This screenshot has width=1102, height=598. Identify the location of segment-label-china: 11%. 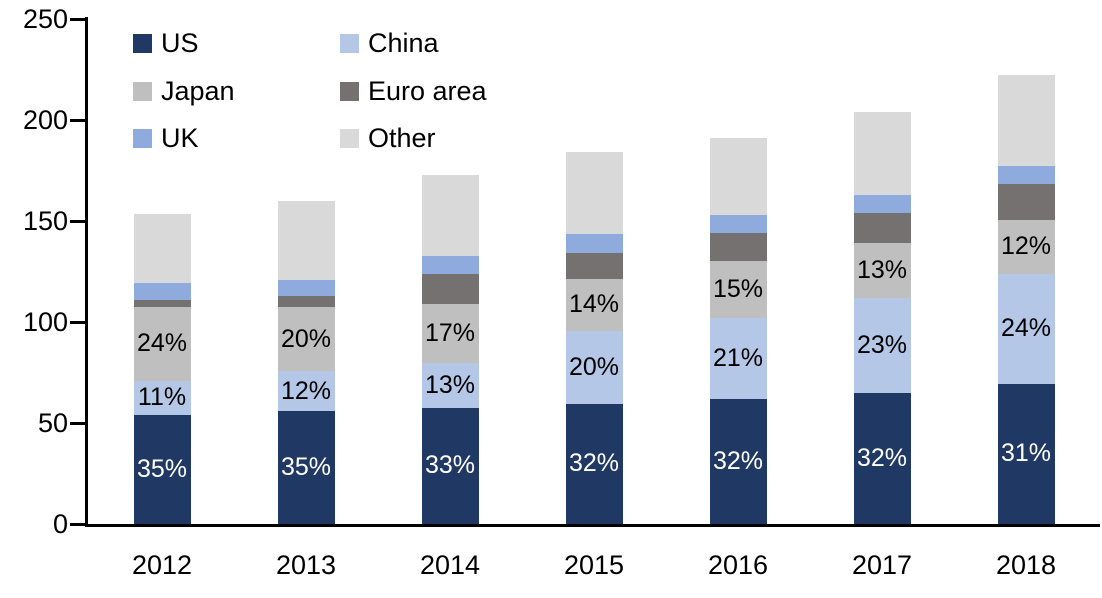
(162, 397).